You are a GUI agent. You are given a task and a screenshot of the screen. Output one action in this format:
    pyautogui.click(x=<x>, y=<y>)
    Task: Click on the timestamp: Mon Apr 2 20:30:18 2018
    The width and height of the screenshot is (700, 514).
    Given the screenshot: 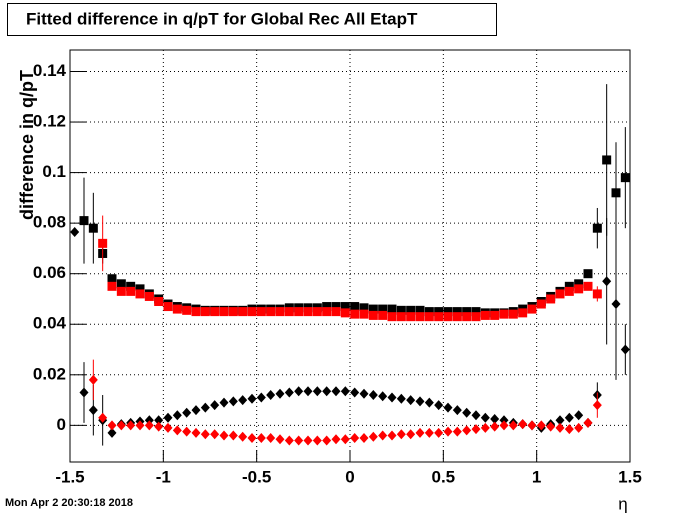 What is the action you would take?
    pyautogui.click(x=69, y=503)
    